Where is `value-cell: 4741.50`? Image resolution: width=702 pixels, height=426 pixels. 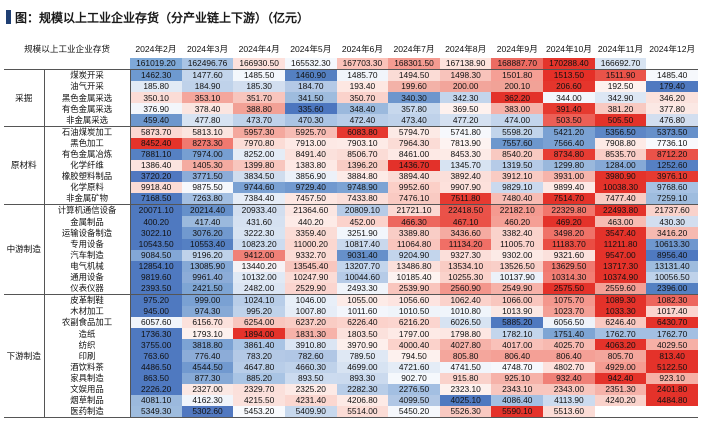
value-cell: 4741.50 is located at coordinates (465, 367).